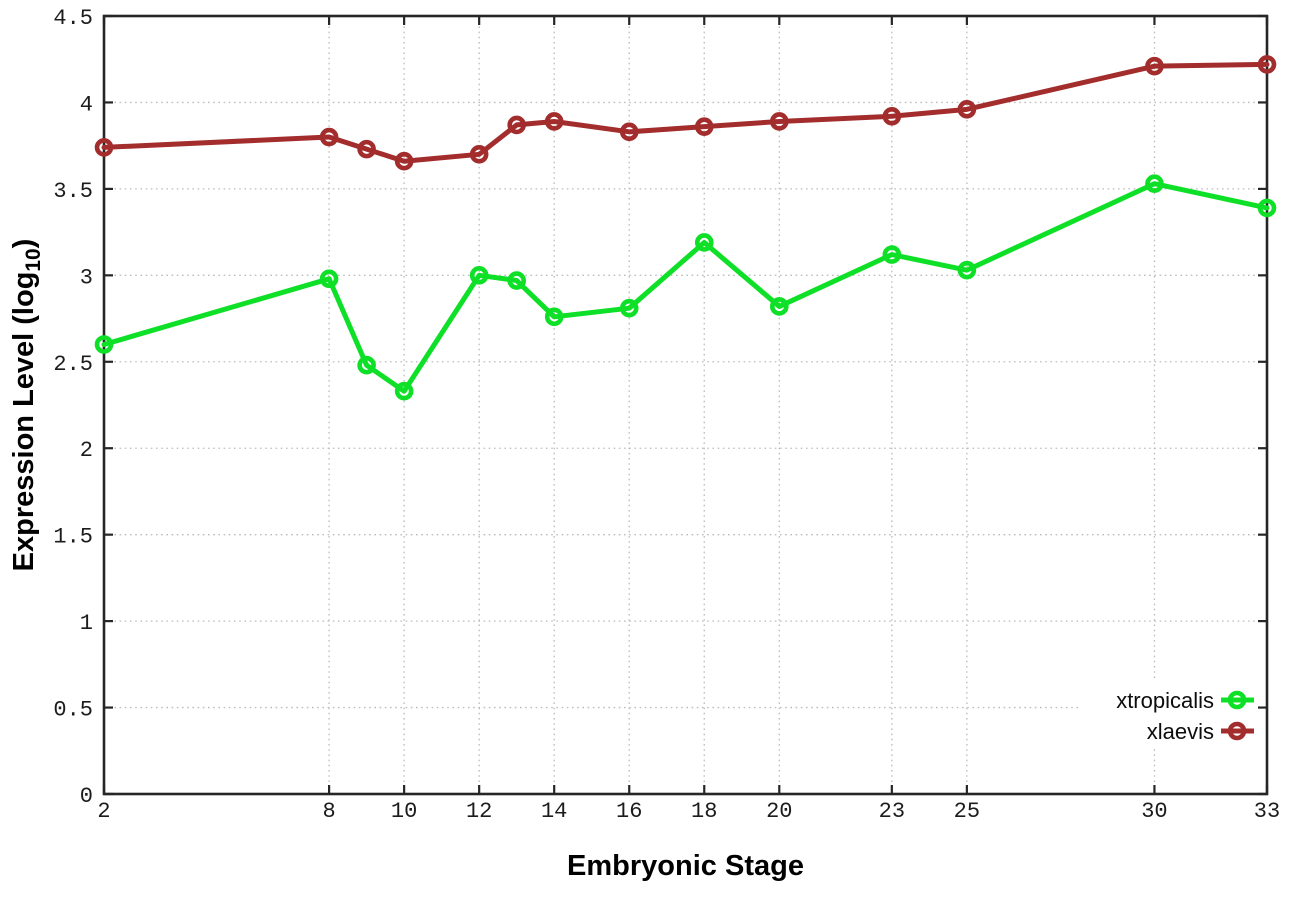 Image resolution: width=1296 pixels, height=907 pixels. I want to click on series-line-xlaevis, so click(685, 112).